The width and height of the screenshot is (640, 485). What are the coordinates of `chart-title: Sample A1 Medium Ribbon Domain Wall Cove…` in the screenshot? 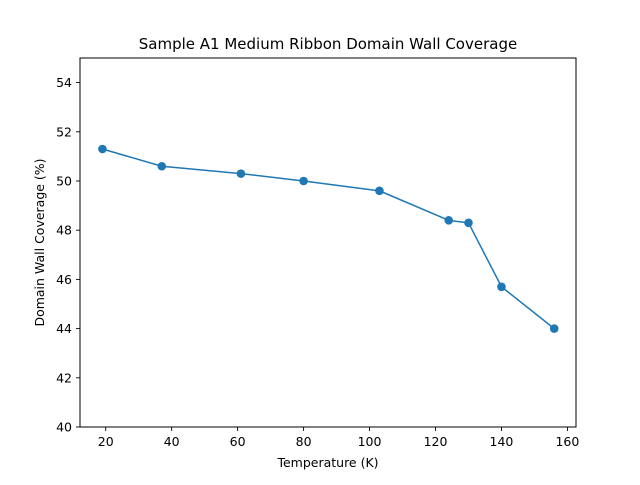 It's located at (328, 44).